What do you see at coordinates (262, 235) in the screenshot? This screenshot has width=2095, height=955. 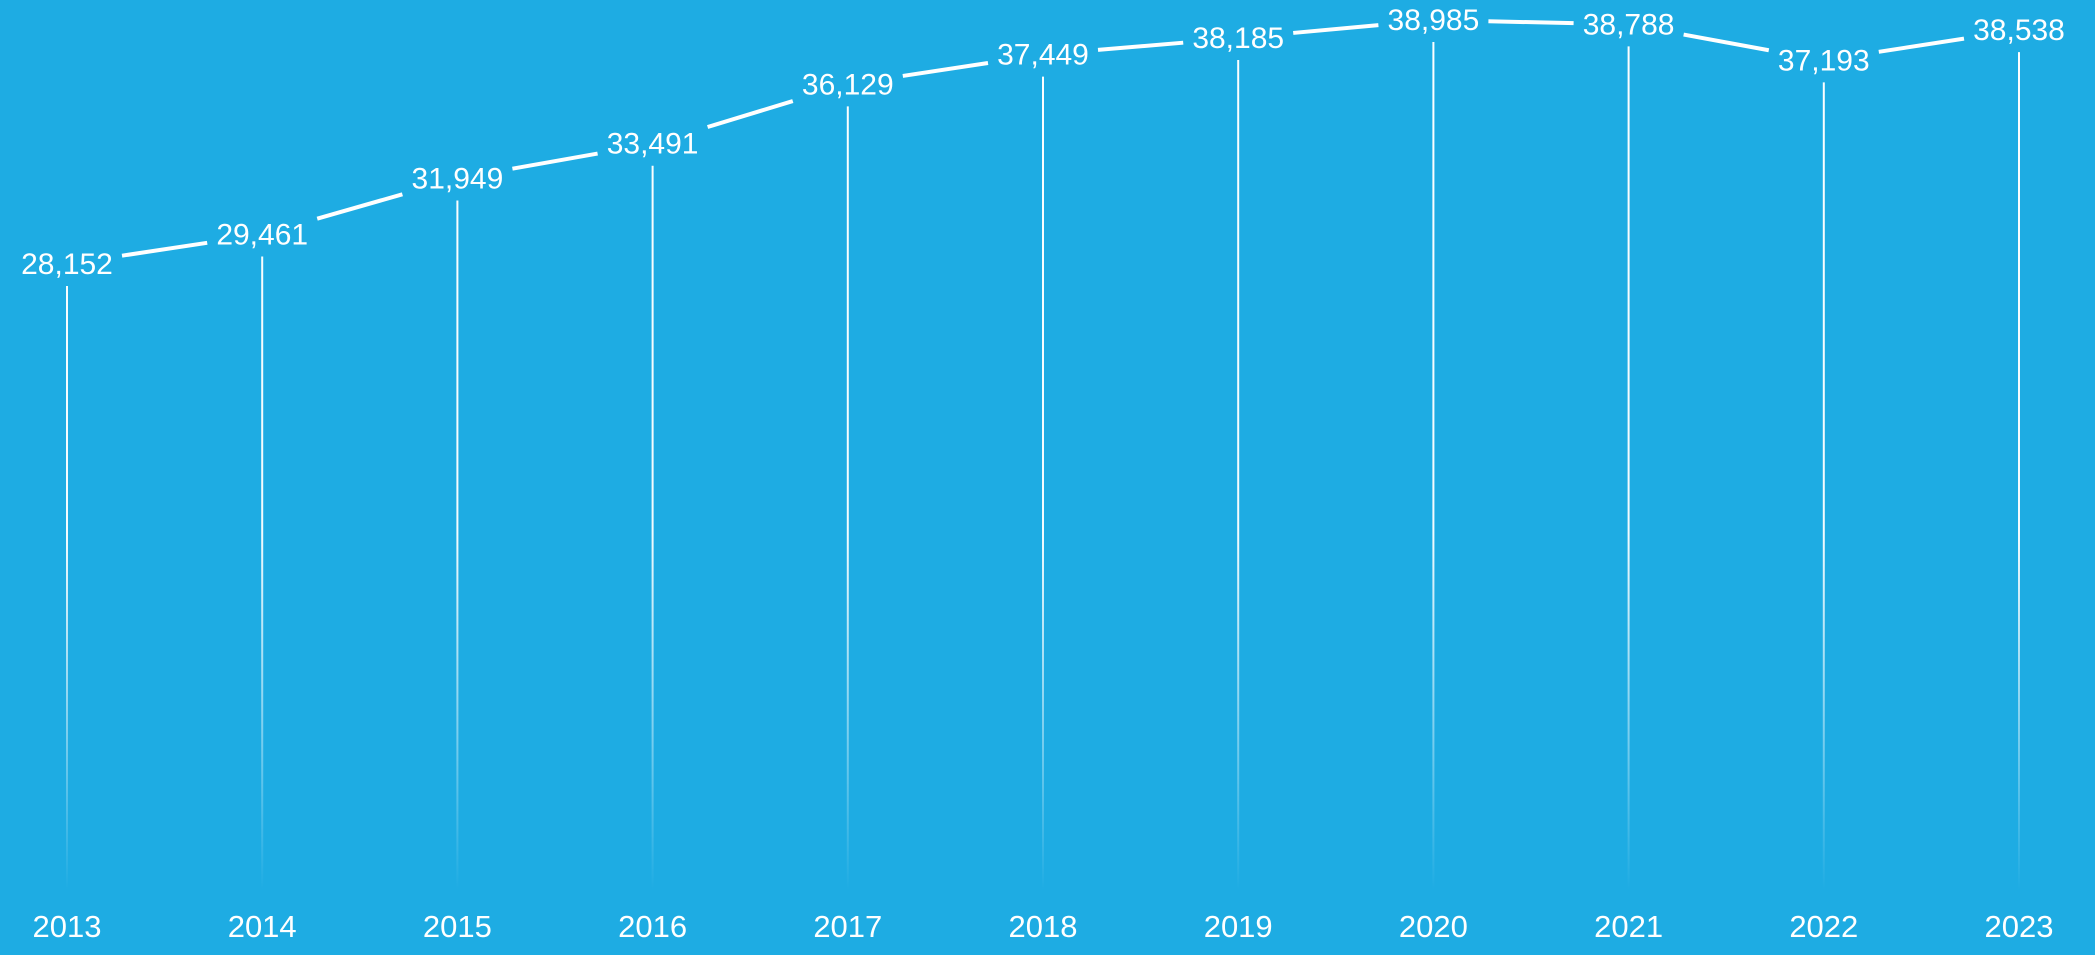 I see `data-label-2014: 29,461` at bounding box center [262, 235].